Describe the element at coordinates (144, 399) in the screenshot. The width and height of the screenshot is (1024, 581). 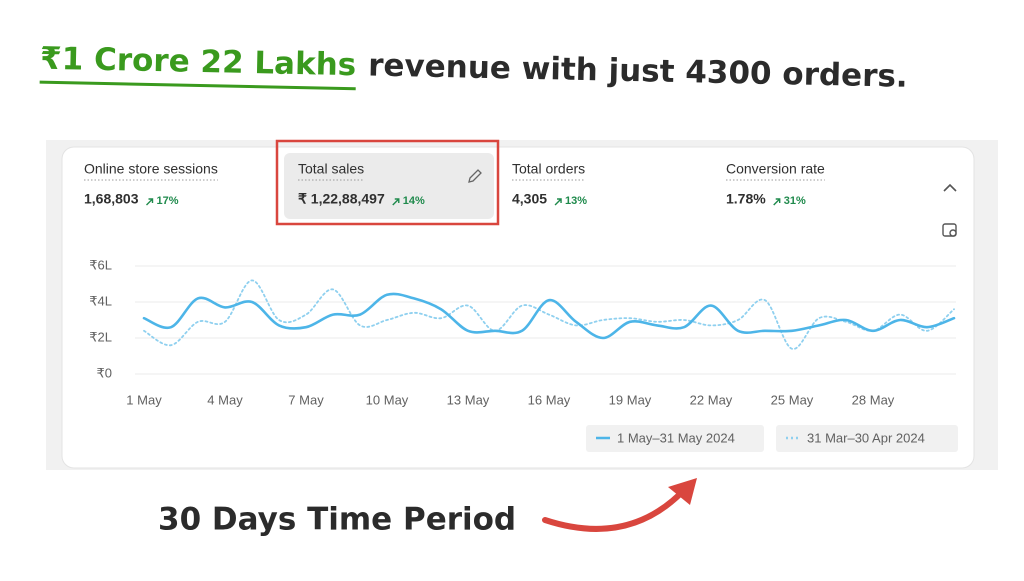
I see `x-tick-label: 1 May` at that location.